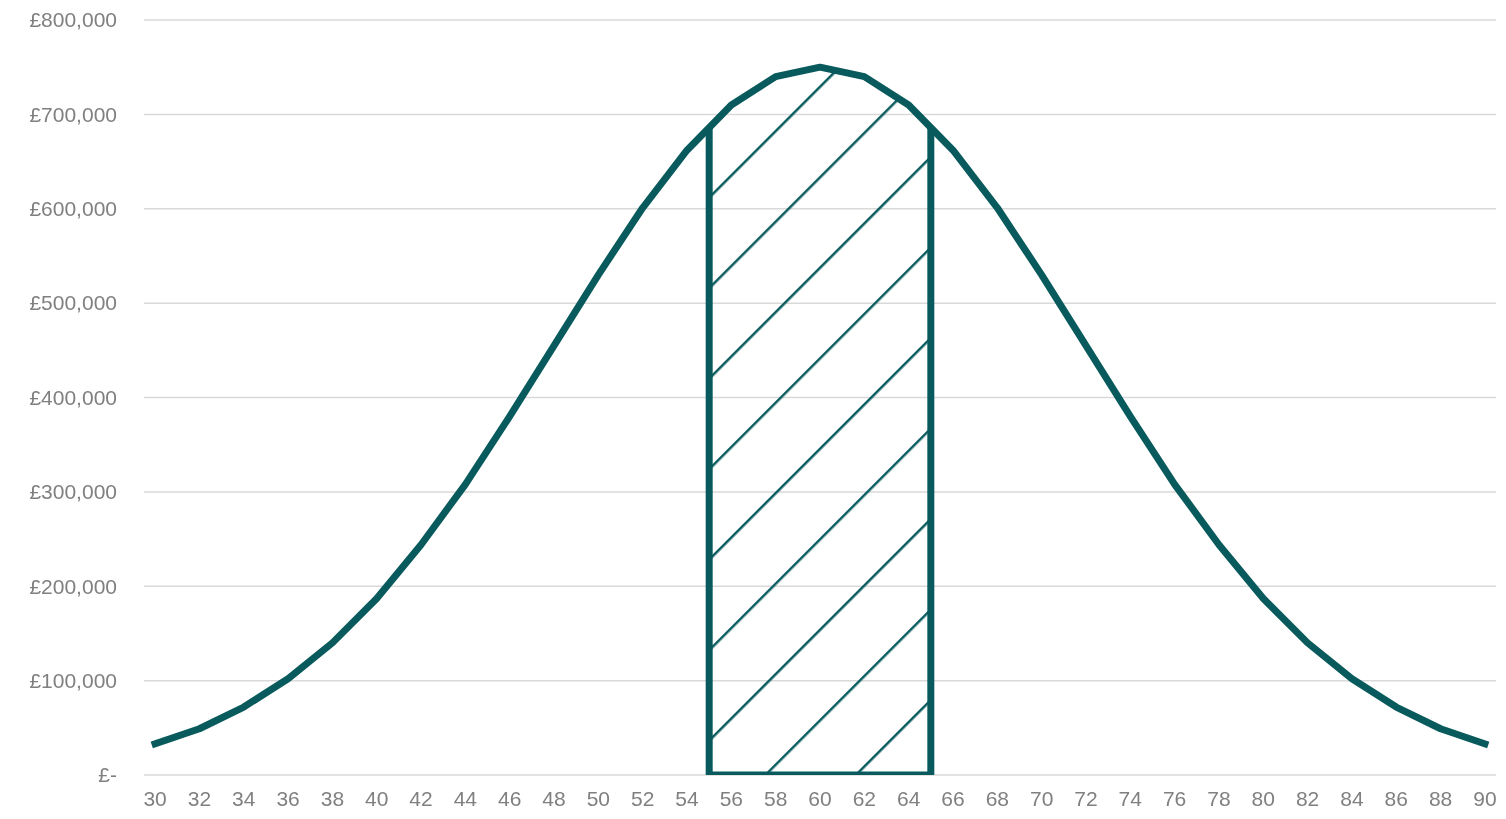 The height and width of the screenshot is (819, 1506). Describe the element at coordinates (775, 798) in the screenshot. I see `x-tick-label: 58` at that location.